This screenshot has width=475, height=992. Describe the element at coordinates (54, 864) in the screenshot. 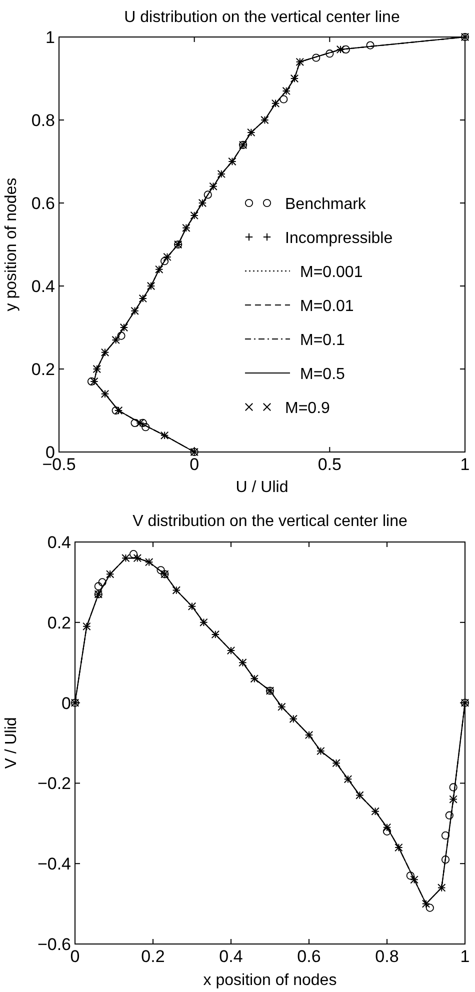

I see `y-tick-label: −0.4` at that location.